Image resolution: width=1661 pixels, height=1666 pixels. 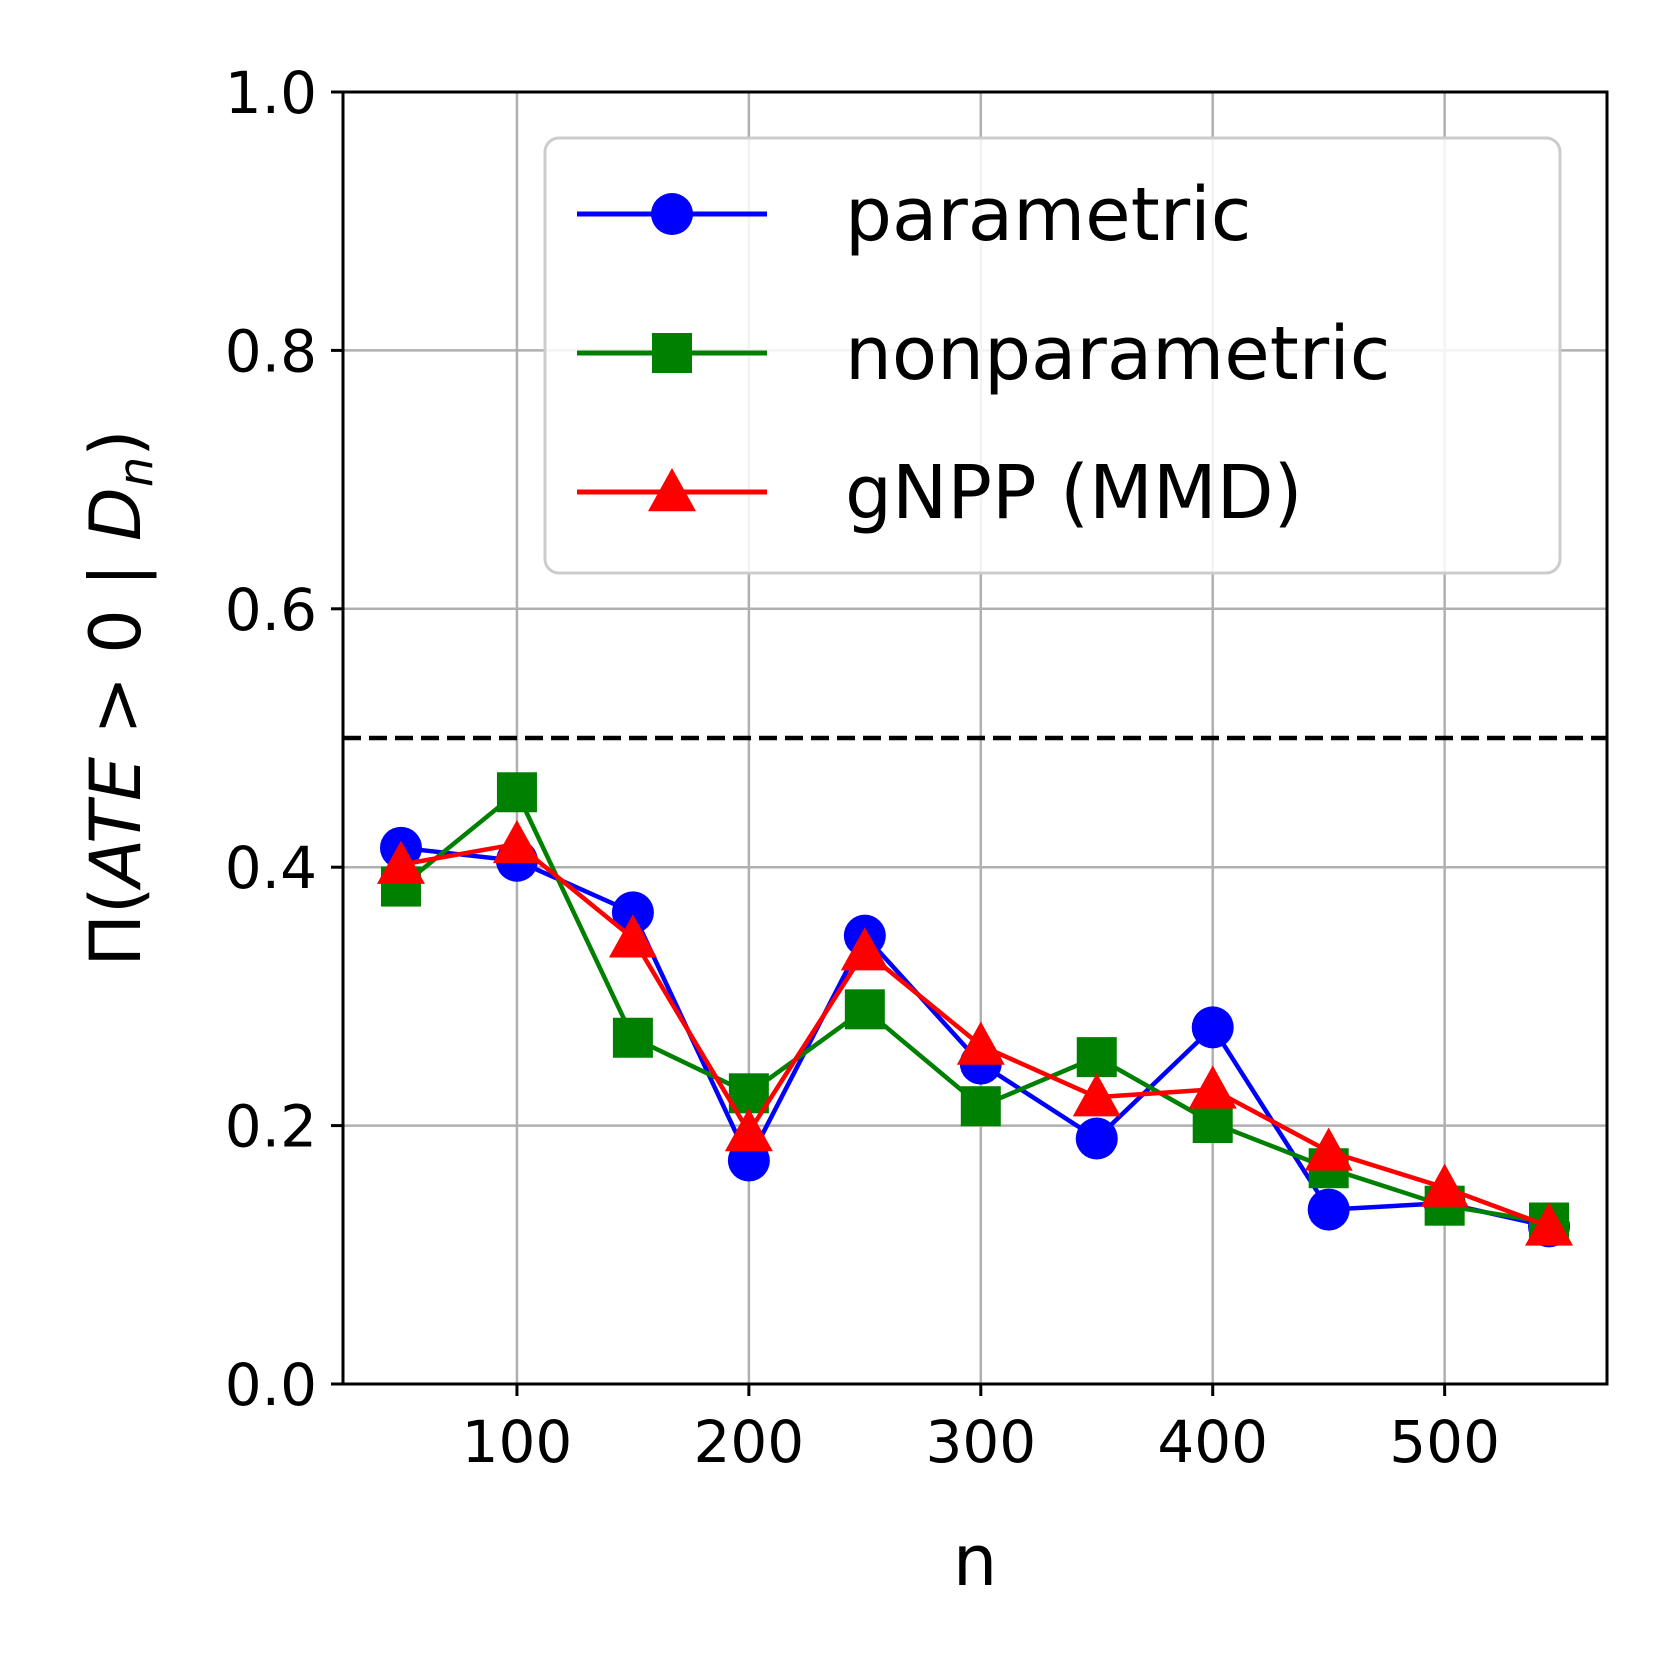 I want to click on y-tick-label: 0.8, so click(x=271, y=351).